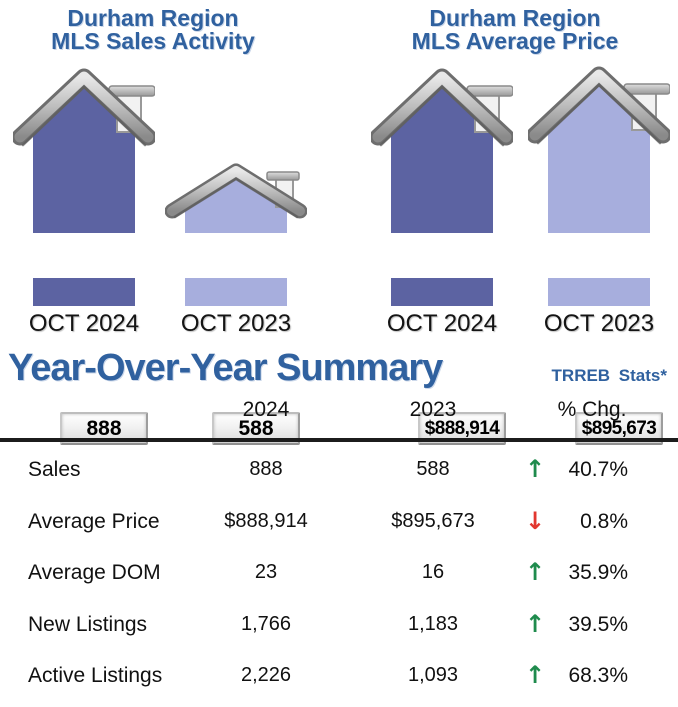  Describe the element at coordinates (598, 675) in the screenshot. I see `row-pct-change: 68.3%` at that location.